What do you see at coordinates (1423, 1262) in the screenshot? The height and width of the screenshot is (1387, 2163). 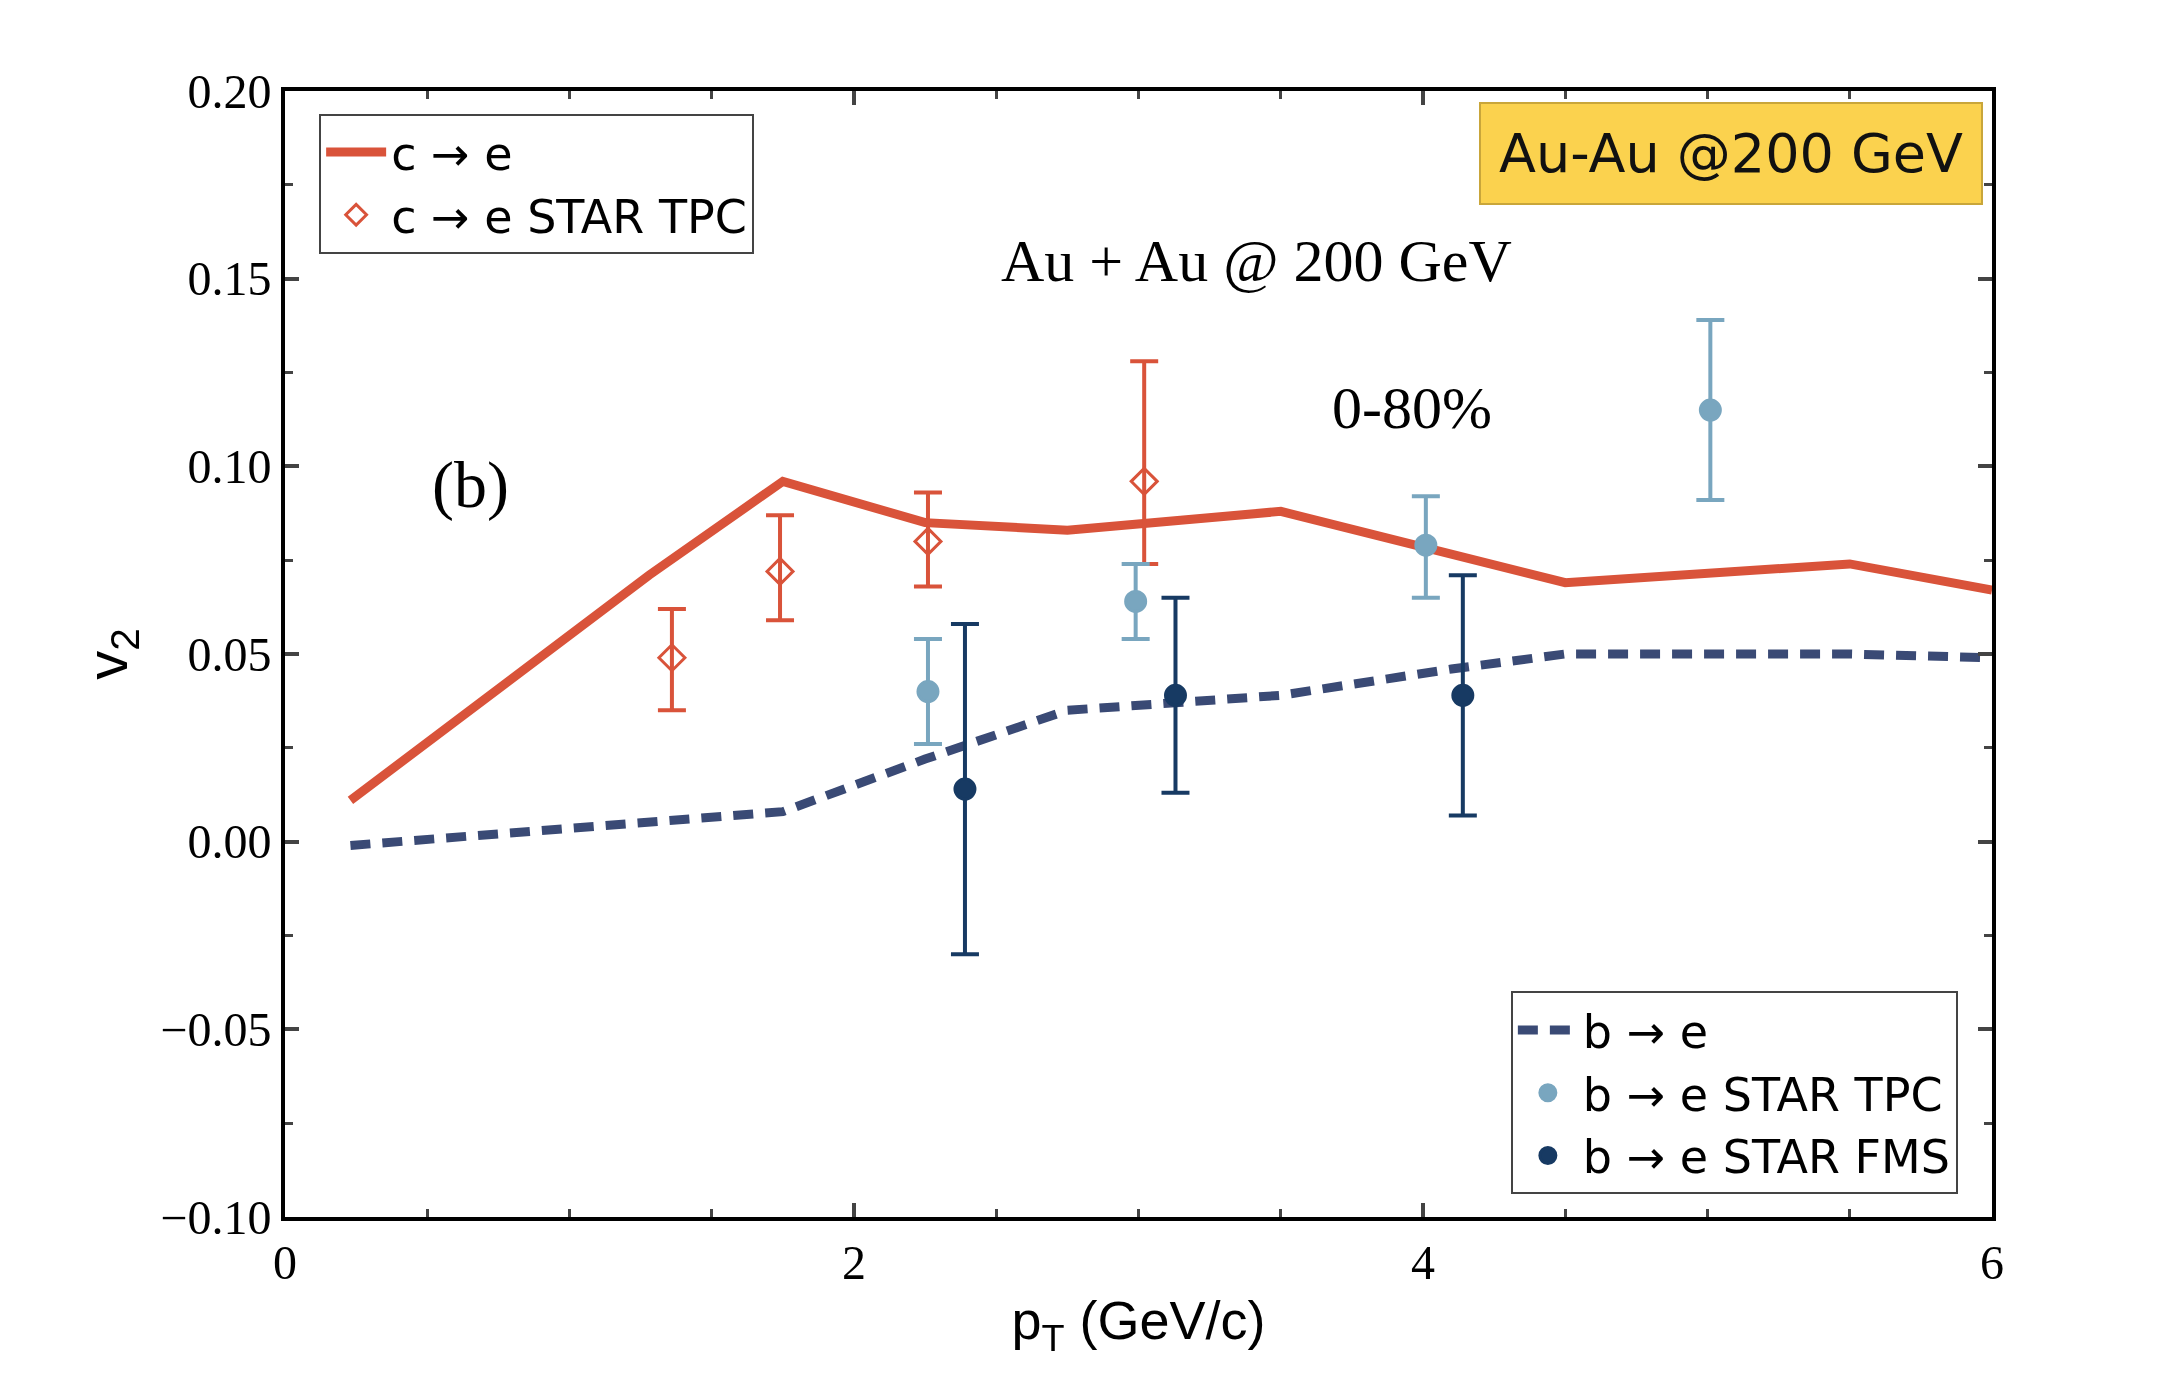 I see `x-tick-label: 4` at bounding box center [1423, 1262].